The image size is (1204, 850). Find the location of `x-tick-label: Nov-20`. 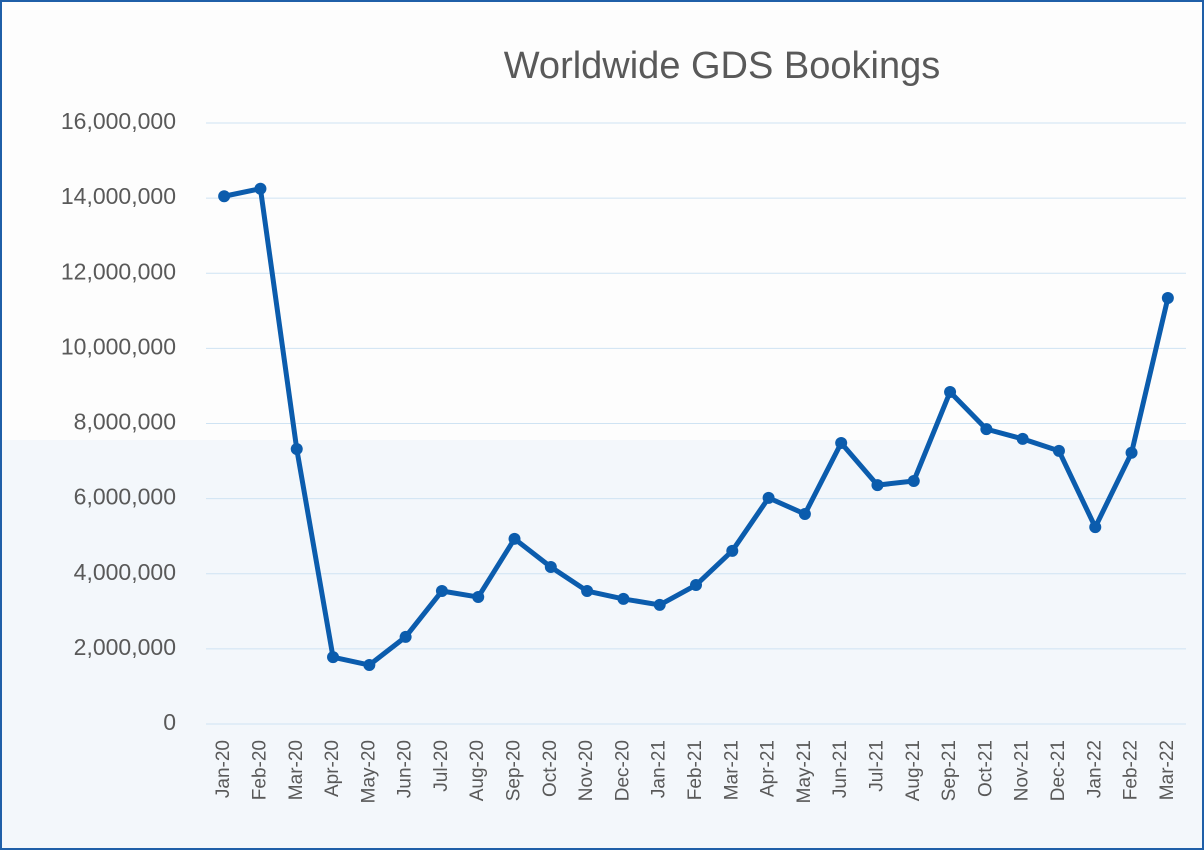

x-tick-label: Nov-20 is located at coordinates (586, 770).